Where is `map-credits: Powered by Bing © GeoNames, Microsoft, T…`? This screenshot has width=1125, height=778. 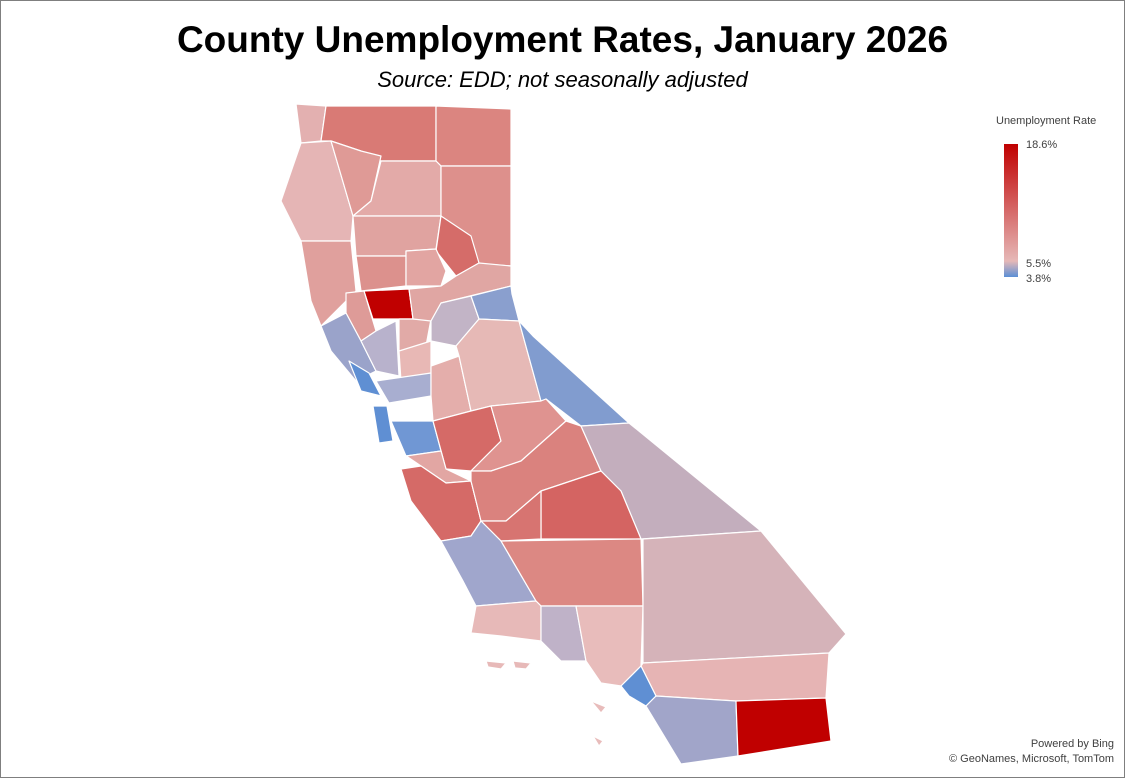 map-credits: Powered by Bing © GeoNames, Microsoft, T… is located at coordinates (1031, 752).